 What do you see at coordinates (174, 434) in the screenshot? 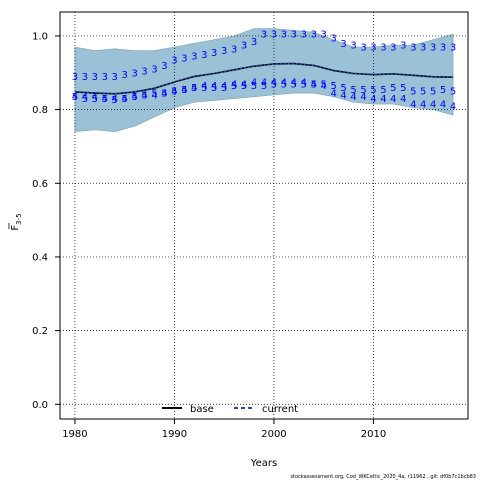
I see `x-tick-label: 1990` at bounding box center [174, 434].